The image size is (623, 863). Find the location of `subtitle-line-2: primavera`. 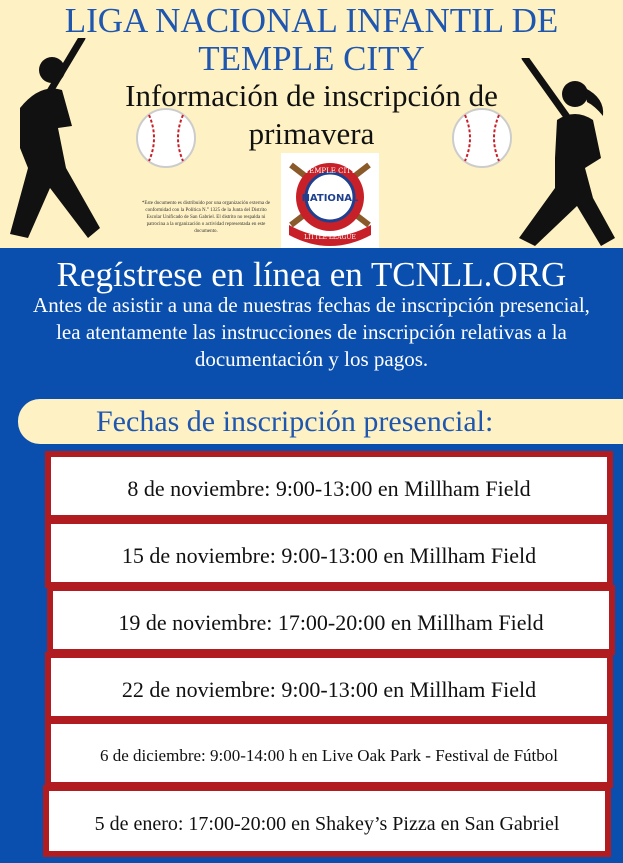

subtitle-line-2: primavera is located at coordinates (311, 133).